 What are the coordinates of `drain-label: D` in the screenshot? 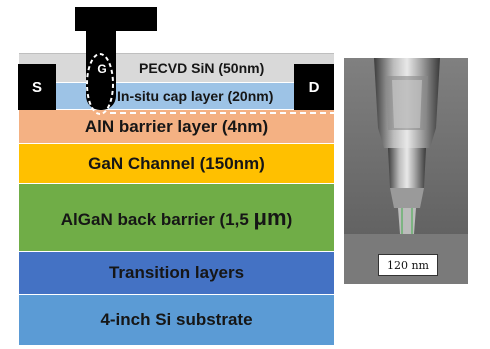 It's located at (314, 87).